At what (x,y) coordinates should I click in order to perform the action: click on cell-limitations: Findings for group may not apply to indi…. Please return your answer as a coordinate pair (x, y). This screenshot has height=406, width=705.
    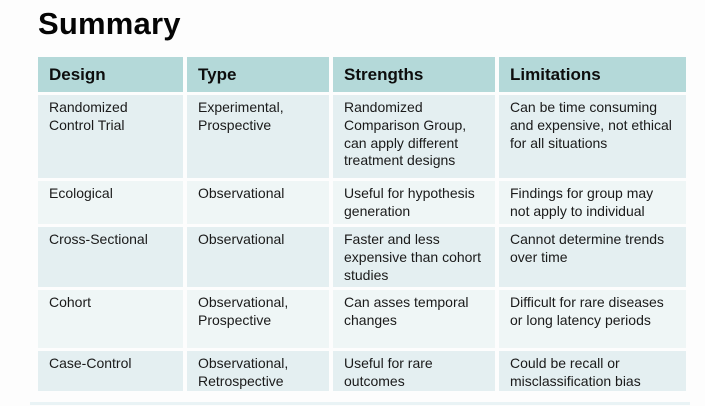
    Looking at the image, I should click on (592, 202).